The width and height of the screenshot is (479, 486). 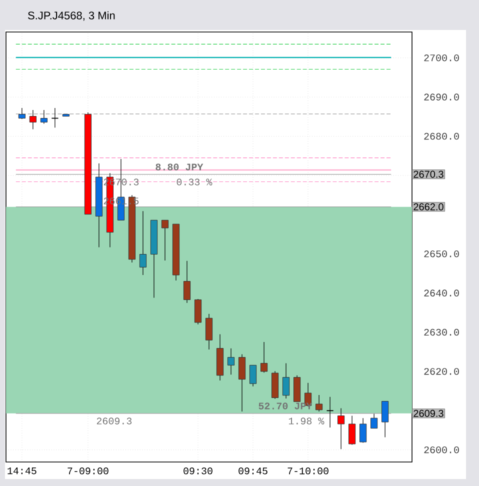 What do you see at coordinates (441, 136) in the screenshot?
I see `y-tick-label: 2680.0` at bounding box center [441, 136].